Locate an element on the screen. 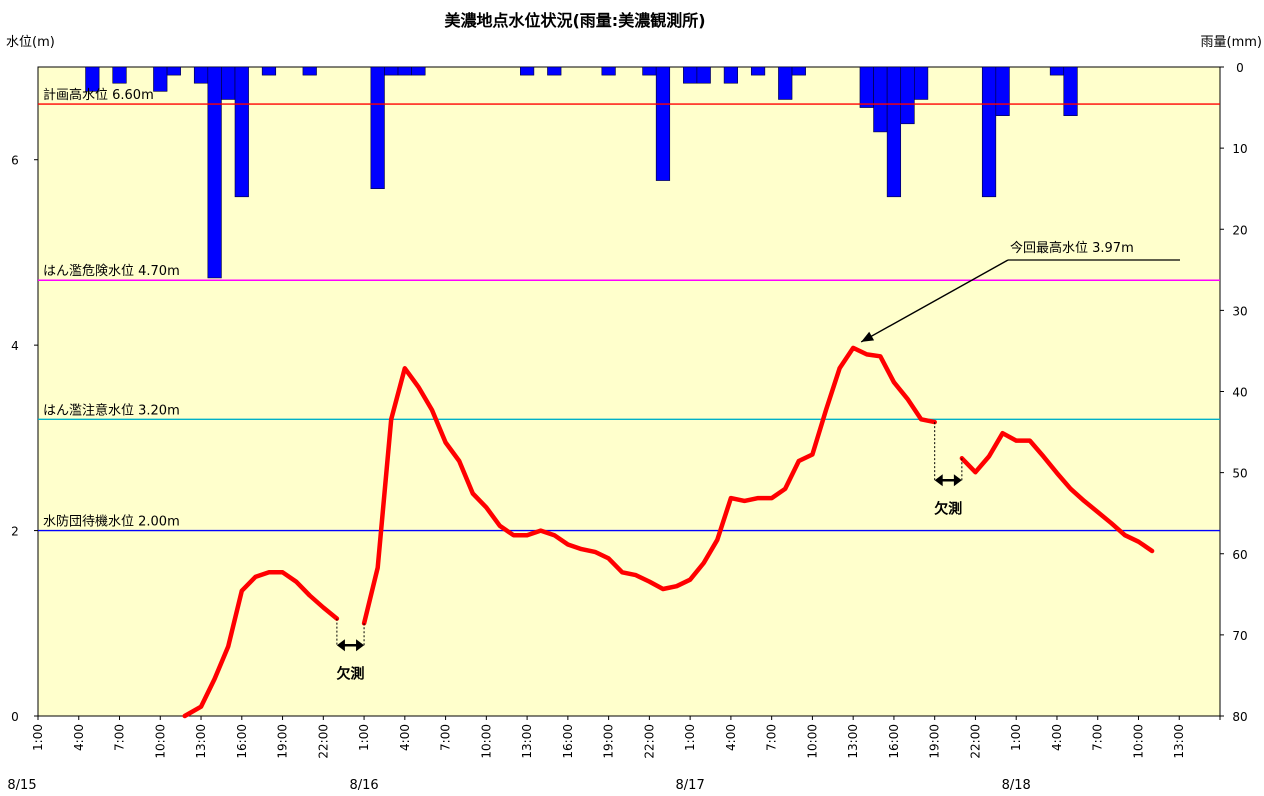  date-labels: 8/15 8/16 8/17 8/18 is located at coordinates (518, 785).